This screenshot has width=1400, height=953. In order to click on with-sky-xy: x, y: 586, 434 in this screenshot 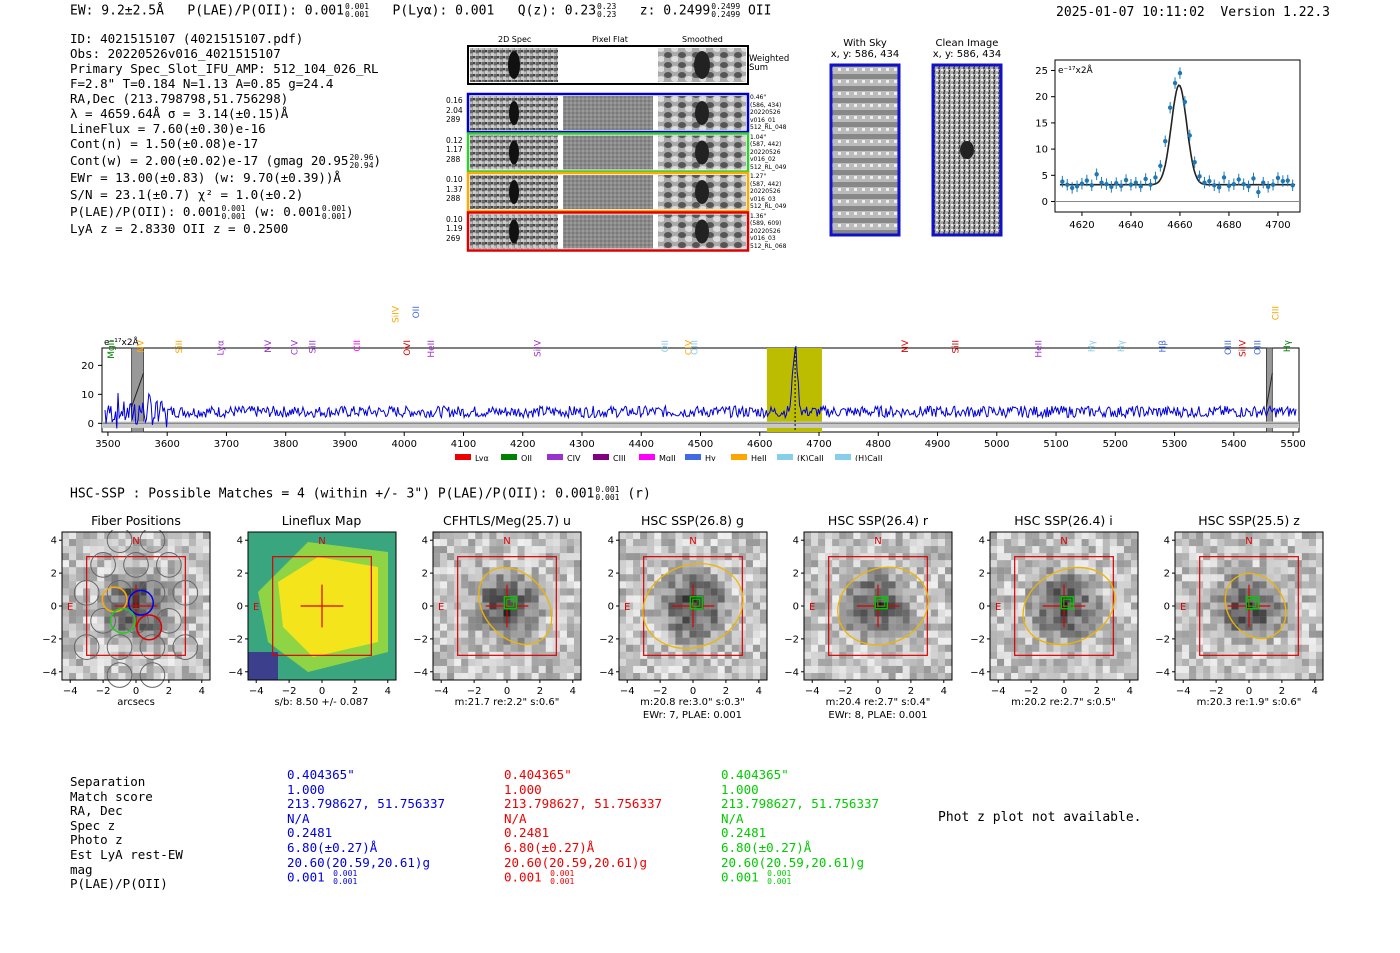, I will do `click(865, 54)`.